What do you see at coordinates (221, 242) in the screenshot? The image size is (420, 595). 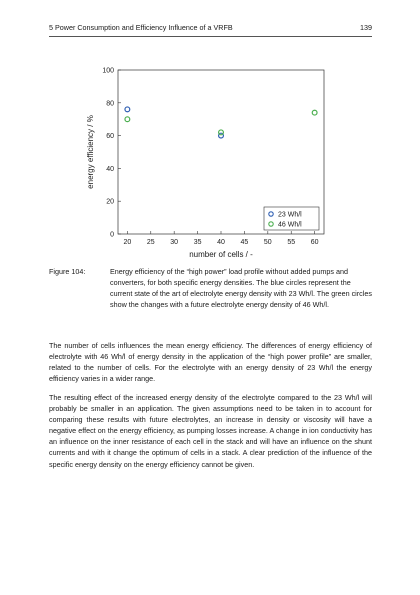 I see `x-tick-label: 40` at bounding box center [221, 242].